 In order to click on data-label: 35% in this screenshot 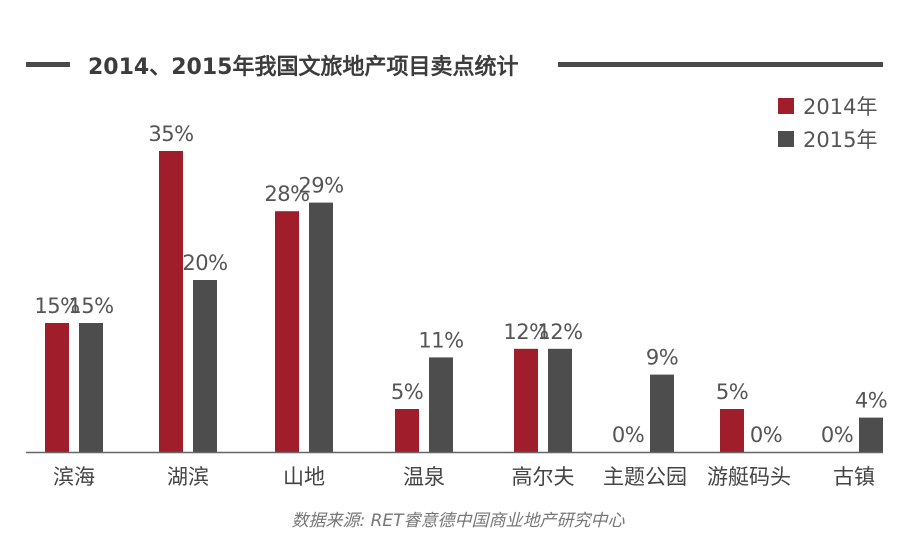, I will do `click(170, 134)`.